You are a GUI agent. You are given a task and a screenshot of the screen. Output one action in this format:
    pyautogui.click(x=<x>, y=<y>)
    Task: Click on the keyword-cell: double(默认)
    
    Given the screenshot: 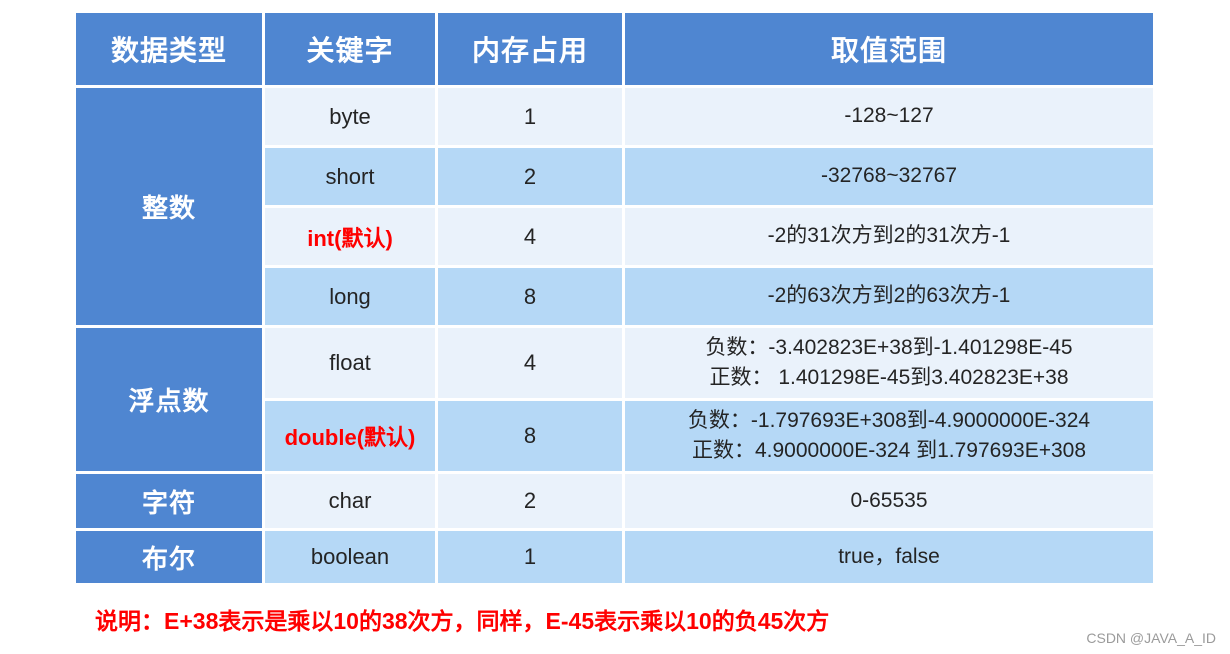 What is the action you would take?
    pyautogui.click(x=350, y=436)
    